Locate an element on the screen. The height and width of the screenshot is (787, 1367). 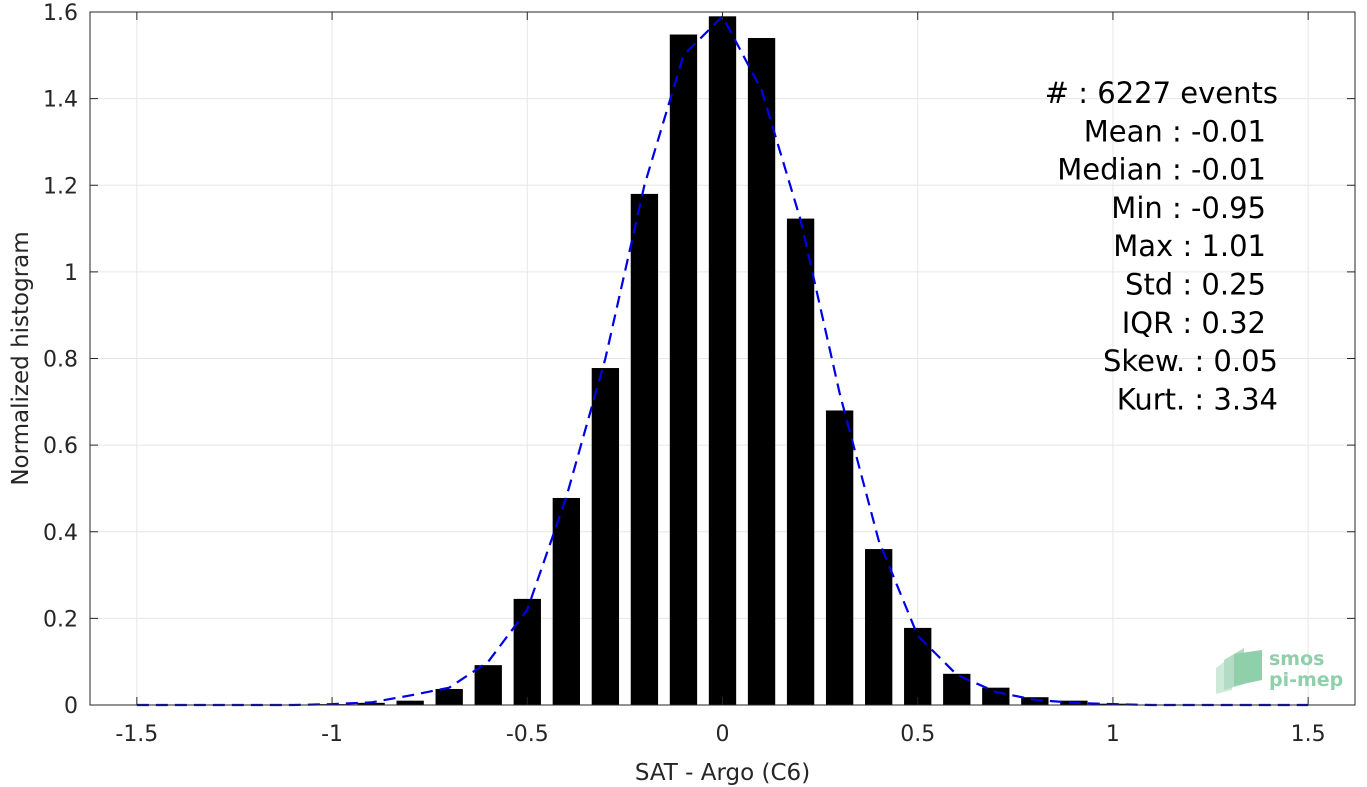
x-tick-label: 0.5 is located at coordinates (917, 734).